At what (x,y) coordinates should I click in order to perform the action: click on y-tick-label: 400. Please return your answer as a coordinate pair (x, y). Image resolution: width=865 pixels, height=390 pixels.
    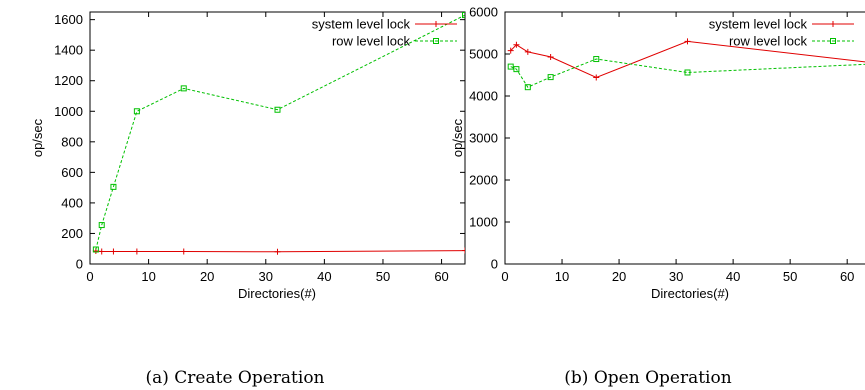
    Looking at the image, I should click on (72, 202).